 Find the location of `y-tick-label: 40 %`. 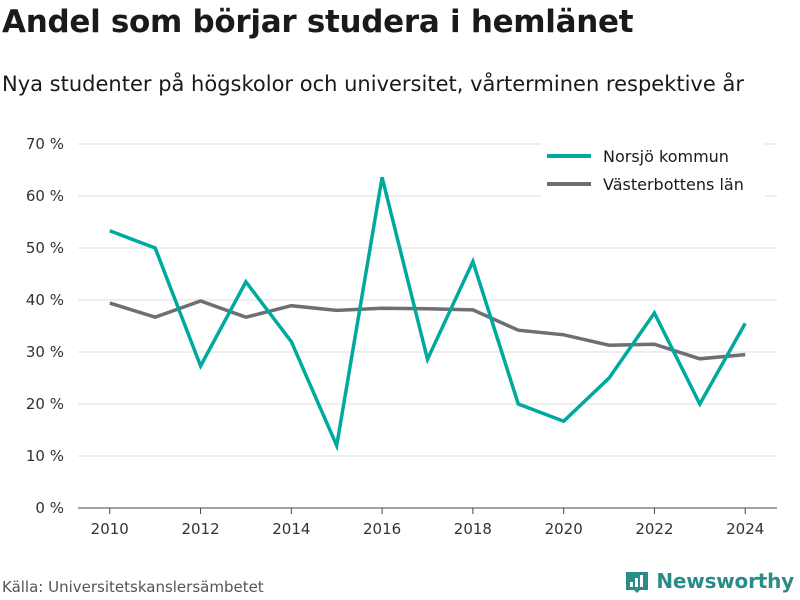

y-tick-label: 40 % is located at coordinates (45, 300).